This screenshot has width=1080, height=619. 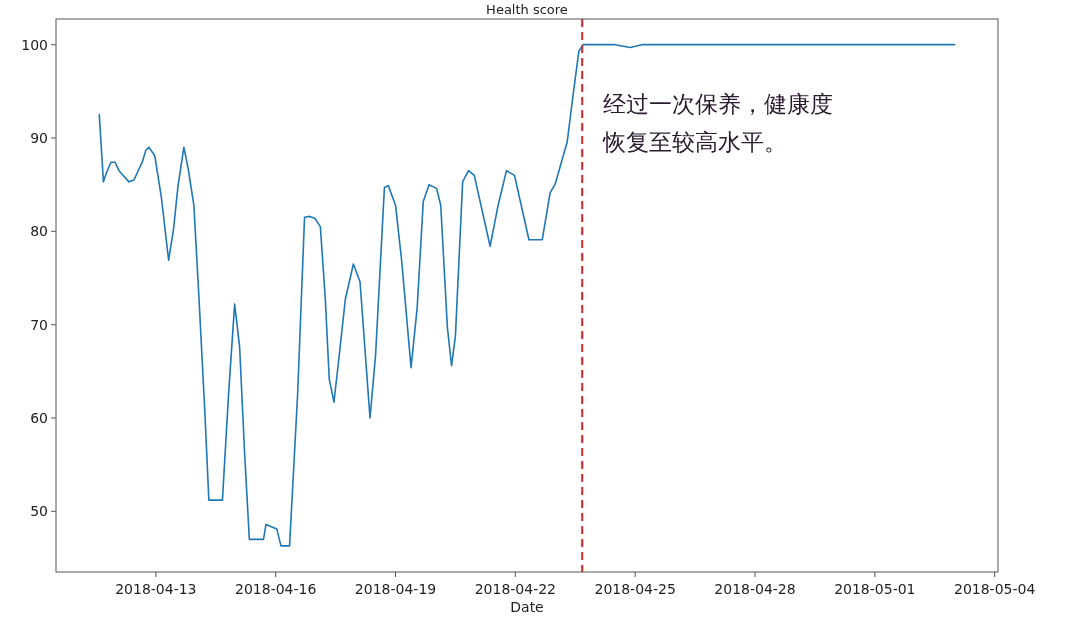 What do you see at coordinates (156, 589) in the screenshot?
I see `x-tick-label: 2018-04-13` at bounding box center [156, 589].